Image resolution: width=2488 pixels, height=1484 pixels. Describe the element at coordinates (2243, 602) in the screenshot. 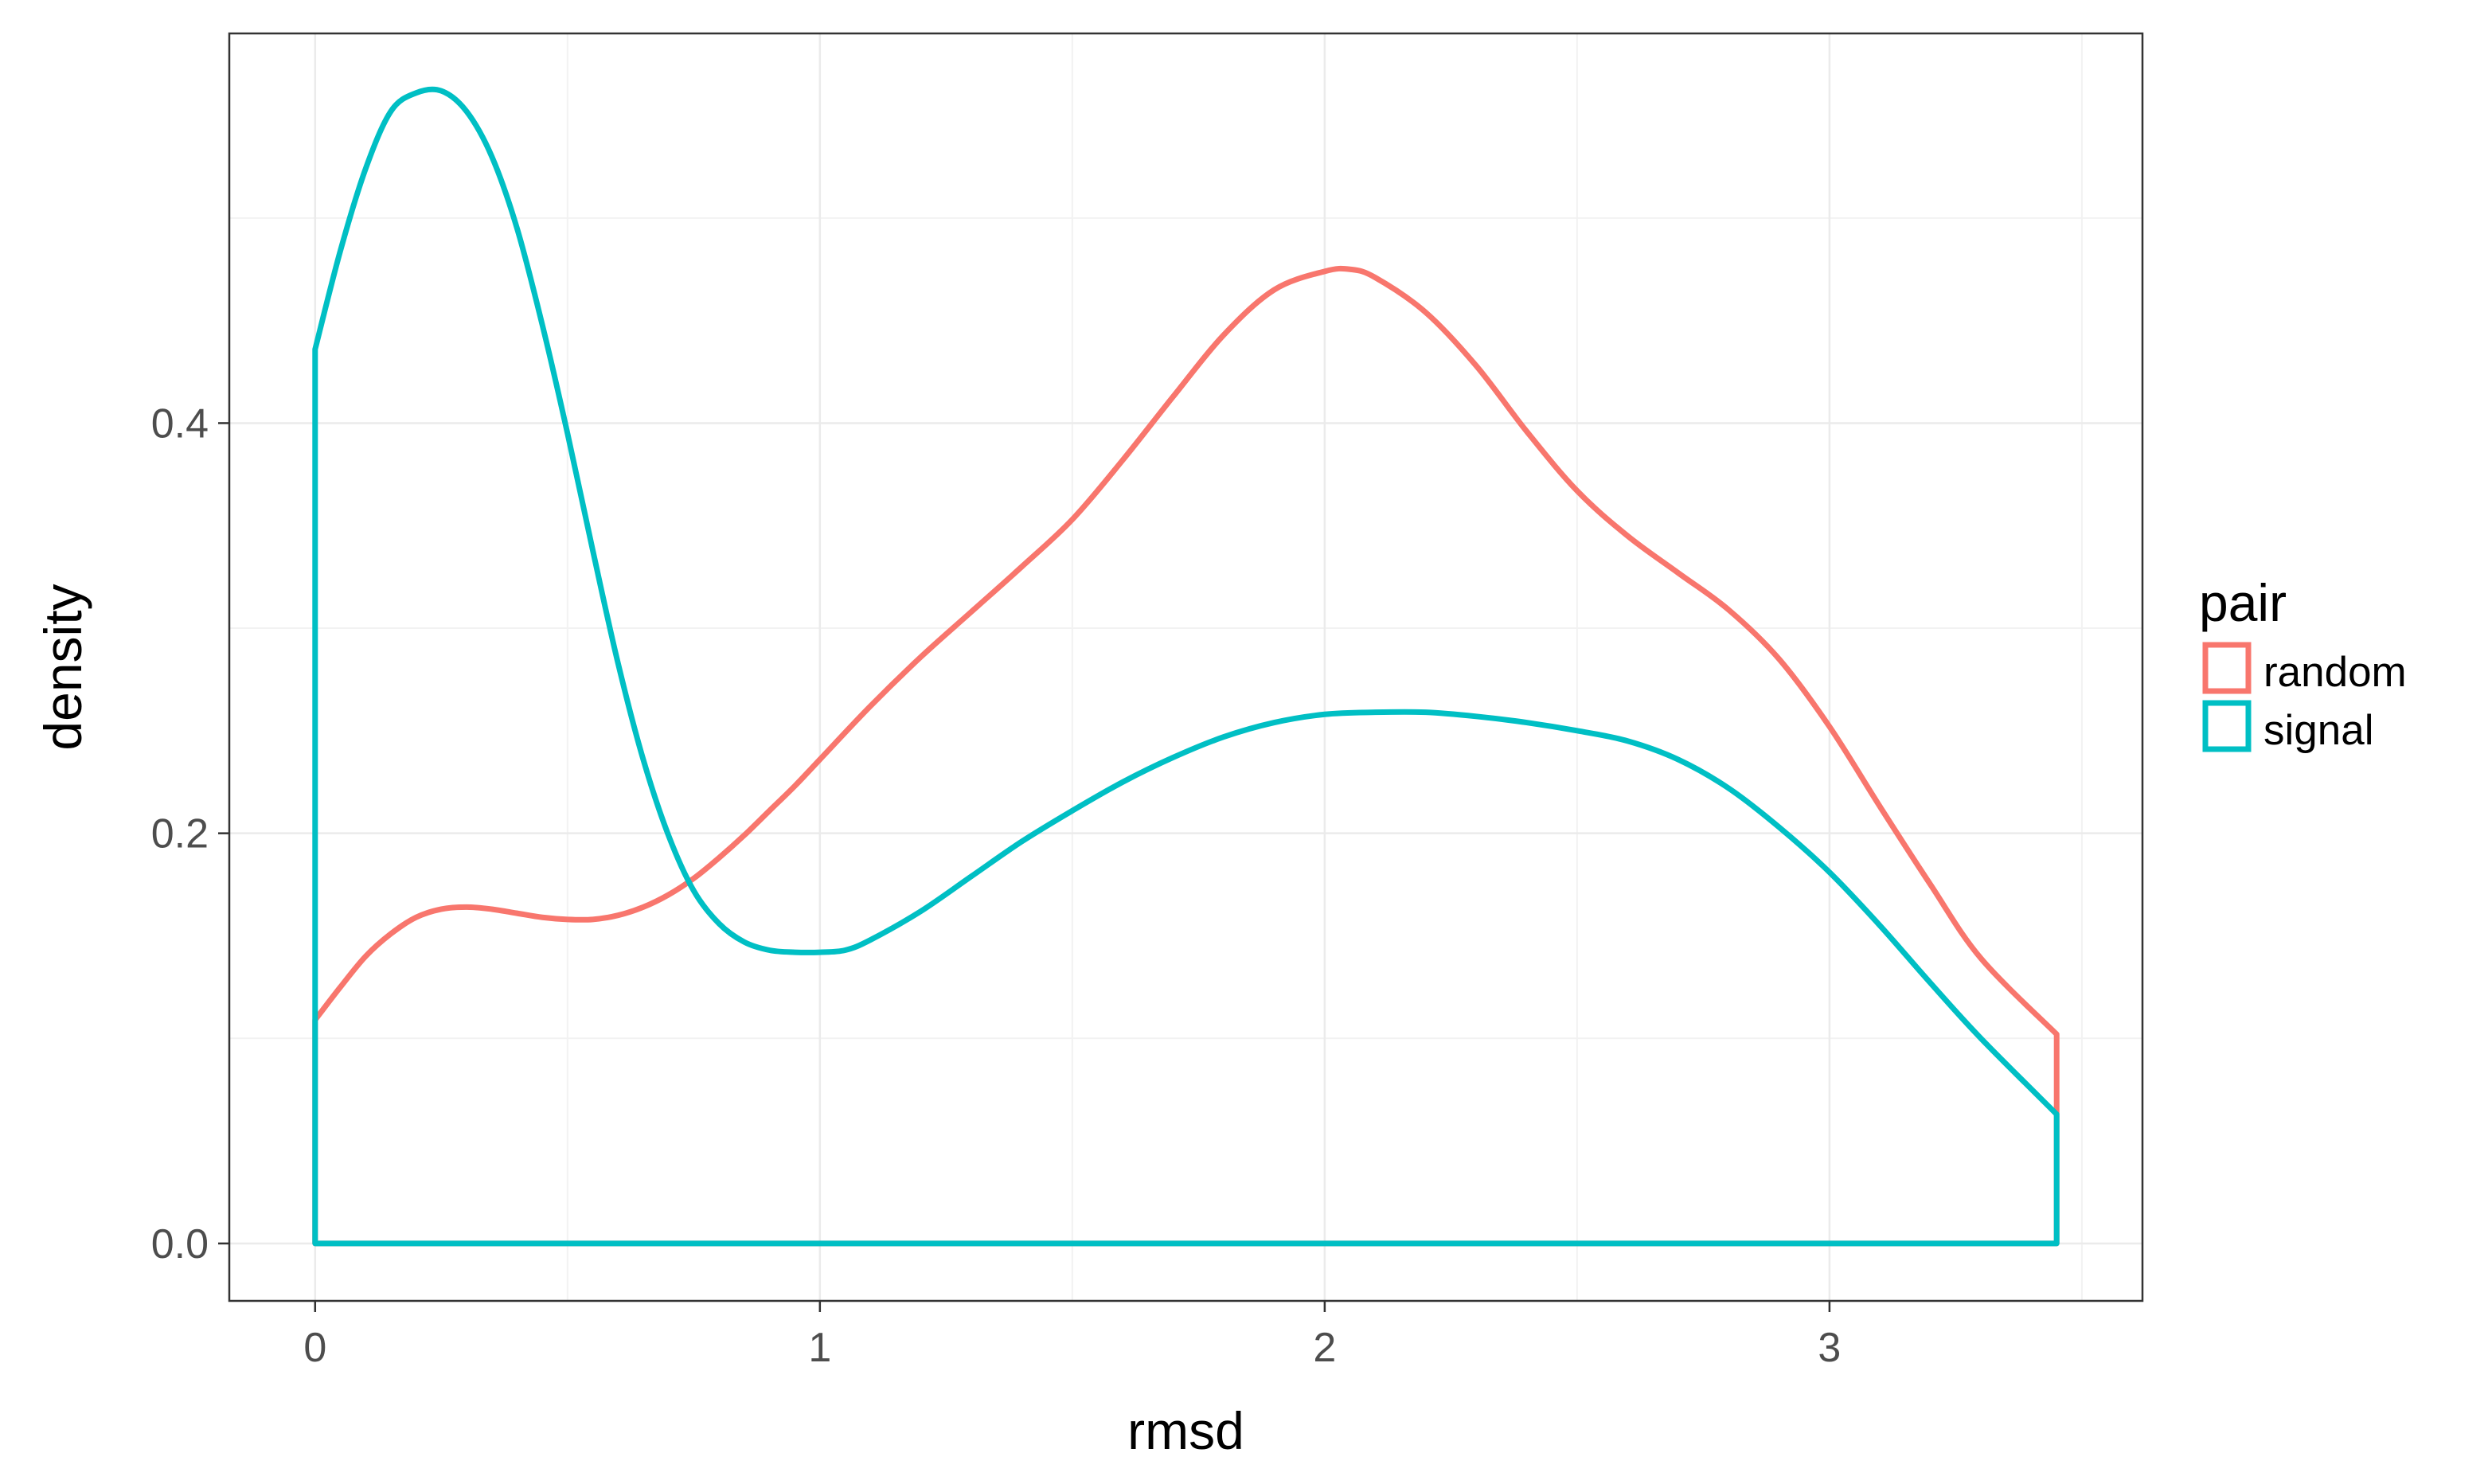

I see `legend-title: pair` at that location.